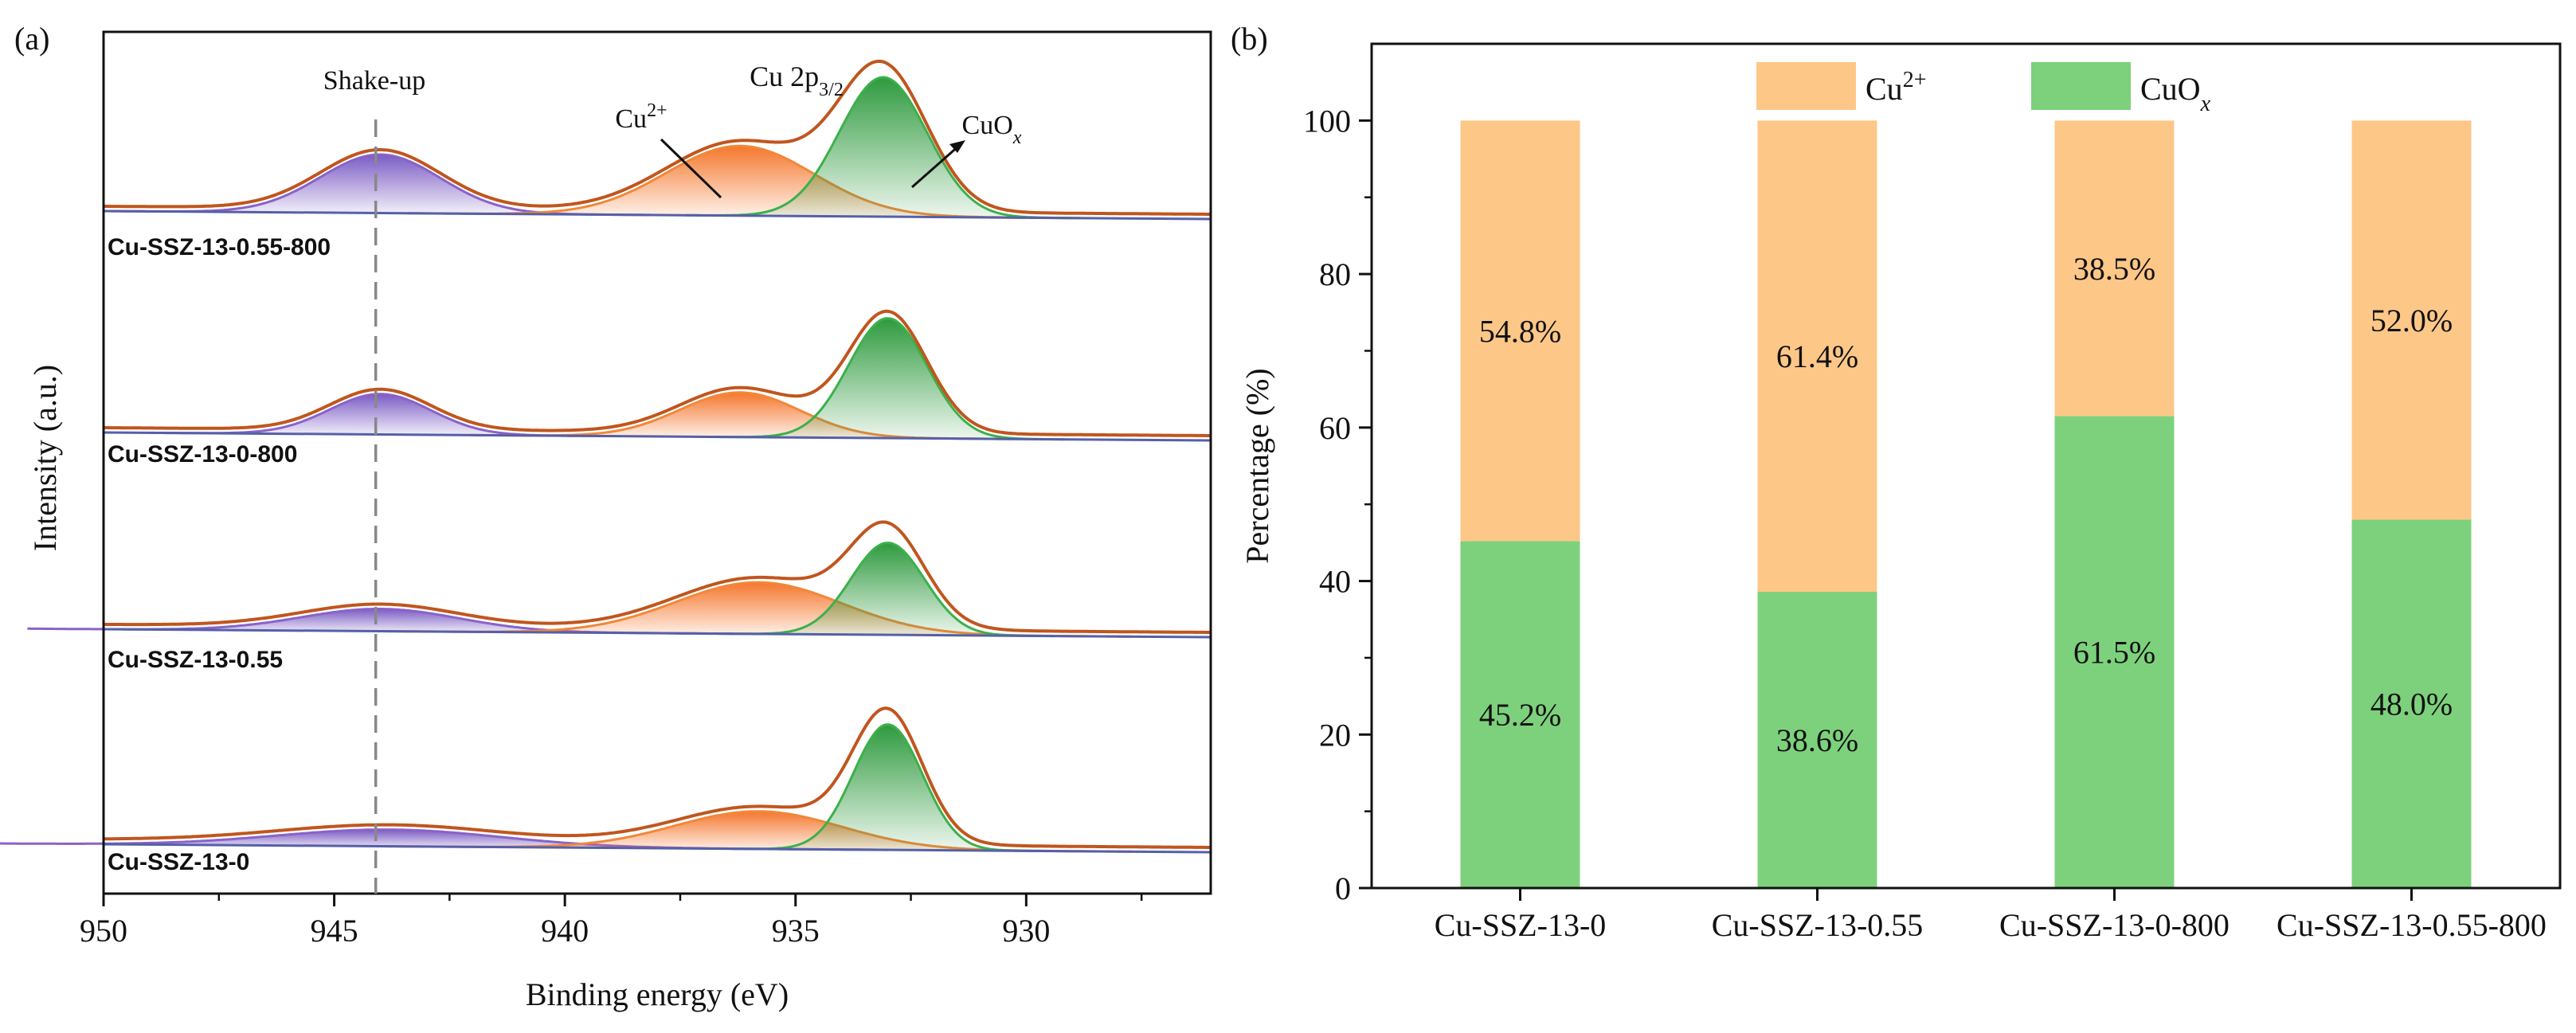  I want to click on trace-Cu-SSZ-13-0.55-800, so click(657, 140).